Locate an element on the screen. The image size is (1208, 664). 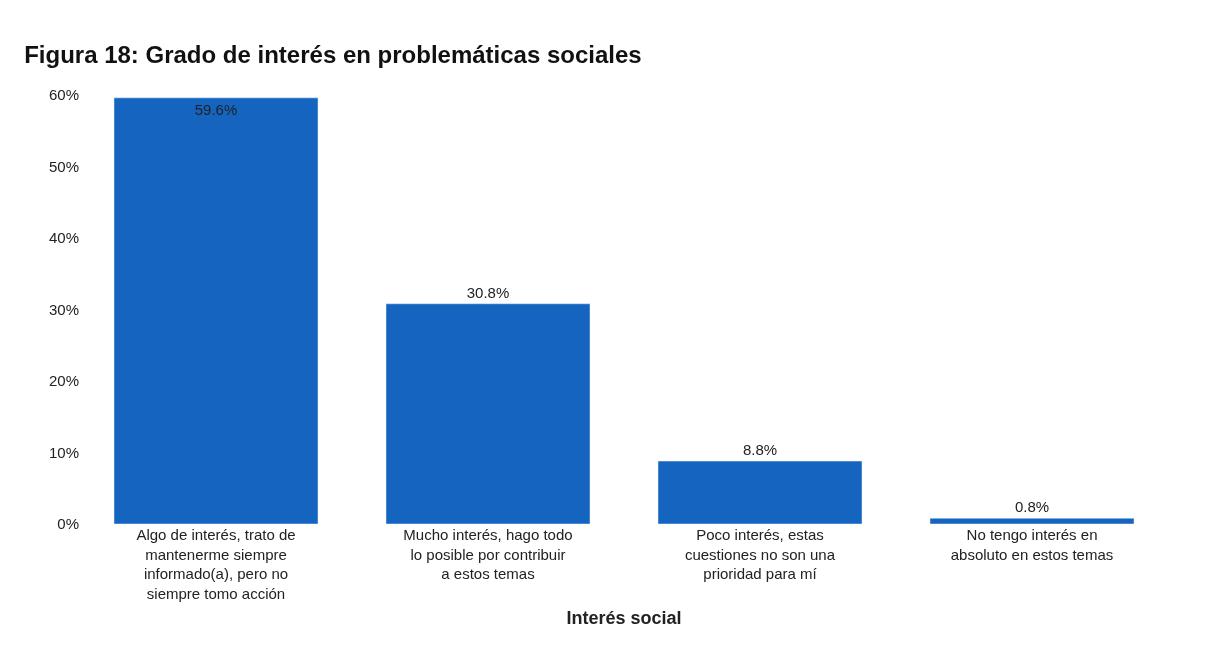
y-tick-label: 50% is located at coordinates (63, 166).